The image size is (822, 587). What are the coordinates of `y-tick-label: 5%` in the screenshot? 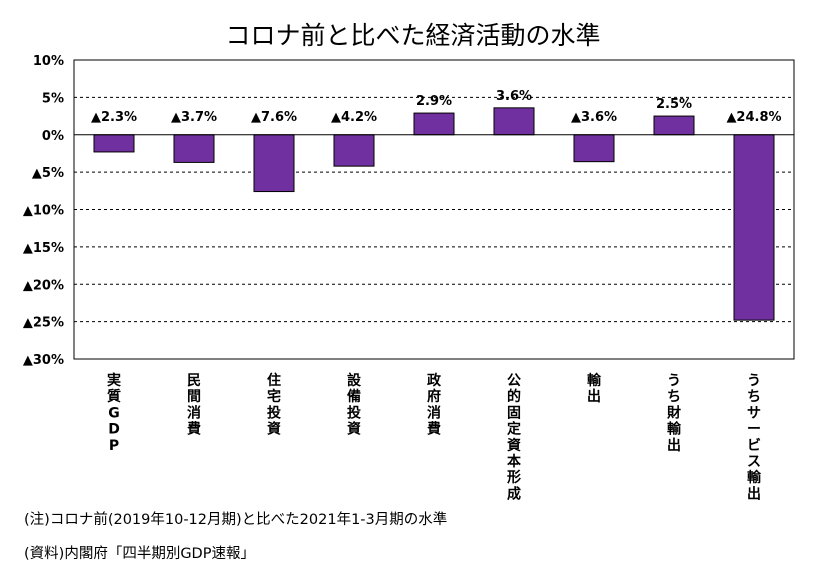 It's located at (53, 98).